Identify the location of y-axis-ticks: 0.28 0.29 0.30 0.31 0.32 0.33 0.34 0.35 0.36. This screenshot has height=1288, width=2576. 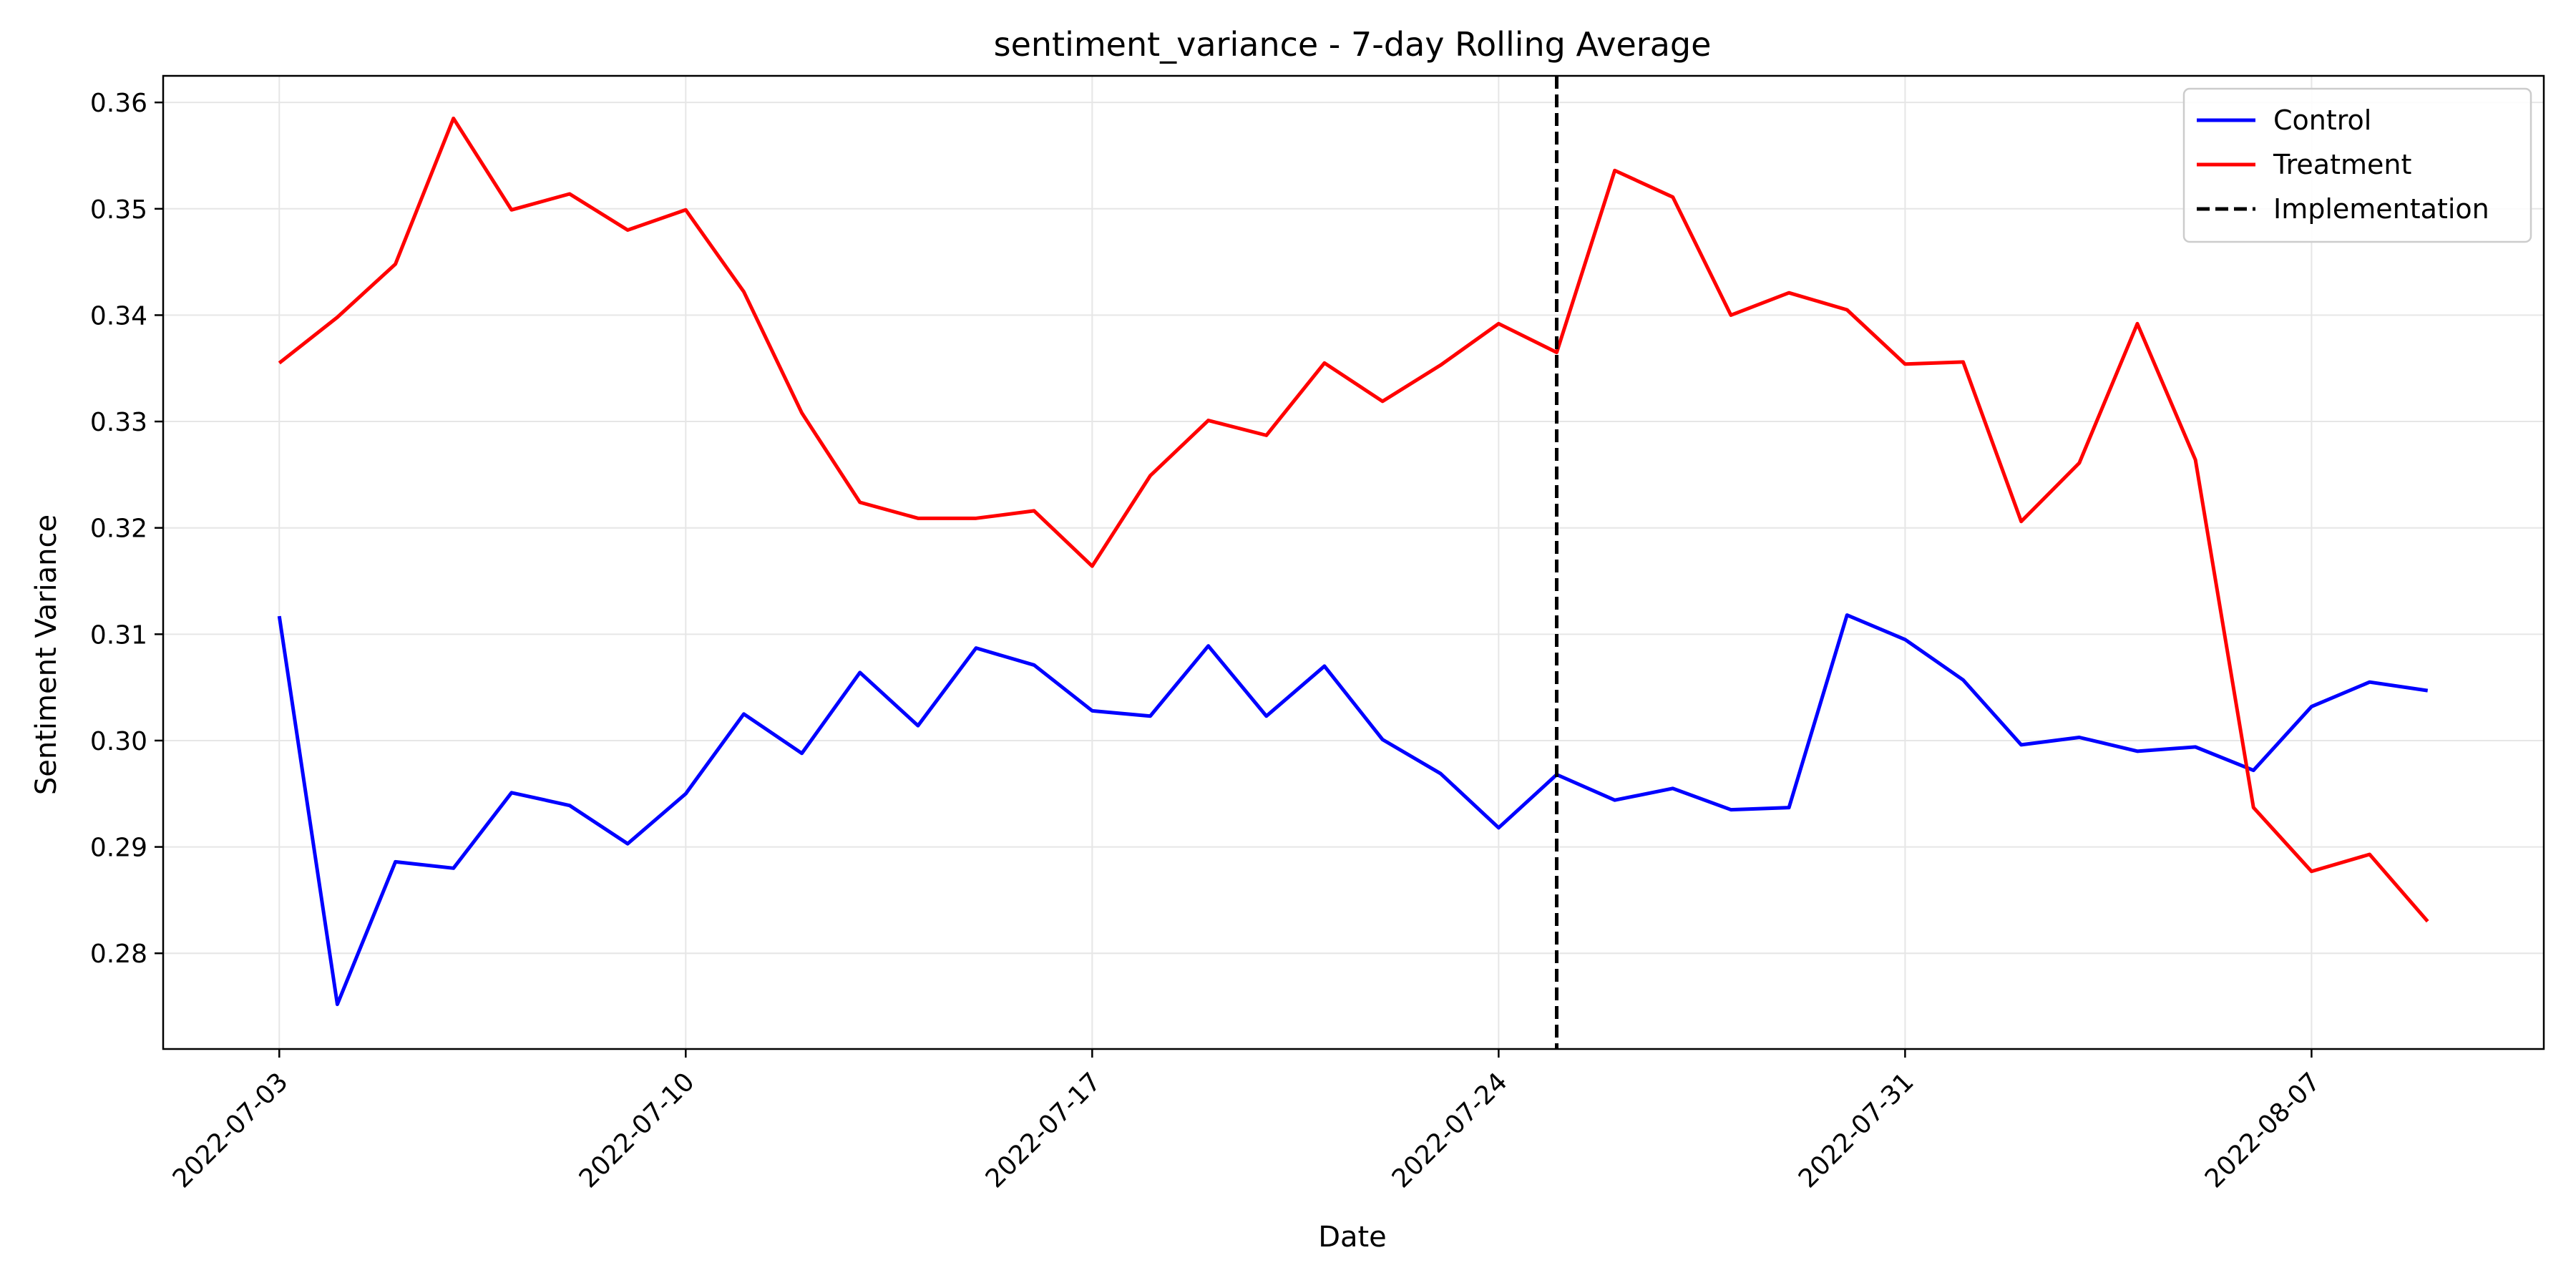
(126, 529).